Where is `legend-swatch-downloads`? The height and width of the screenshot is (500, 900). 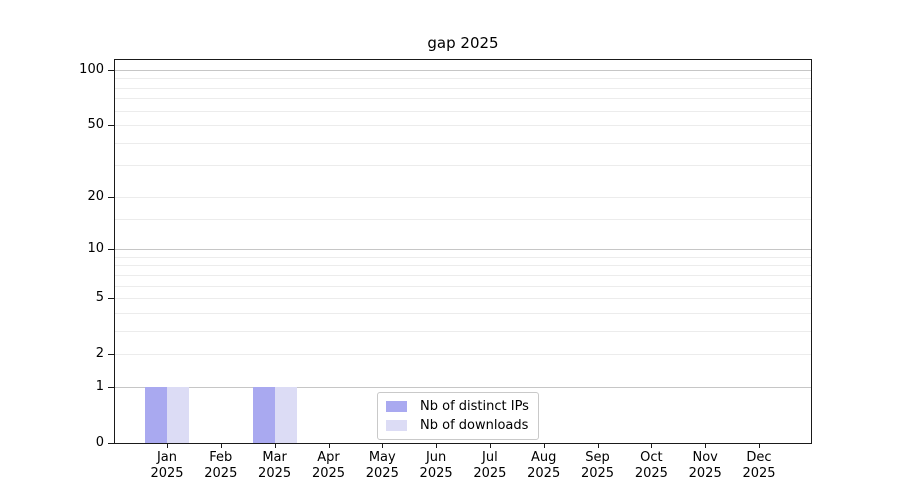 legend-swatch-downloads is located at coordinates (396, 425).